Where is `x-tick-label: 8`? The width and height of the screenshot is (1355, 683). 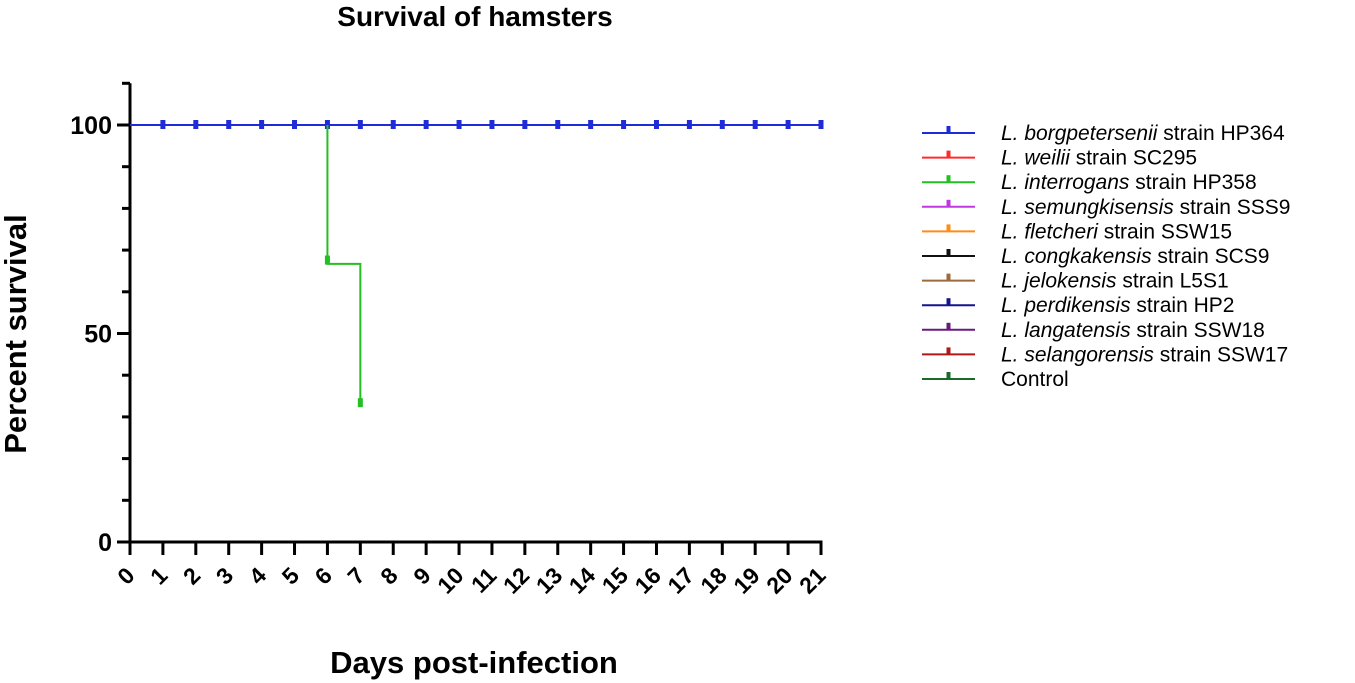 x-tick-label: 8 is located at coordinates (389, 576).